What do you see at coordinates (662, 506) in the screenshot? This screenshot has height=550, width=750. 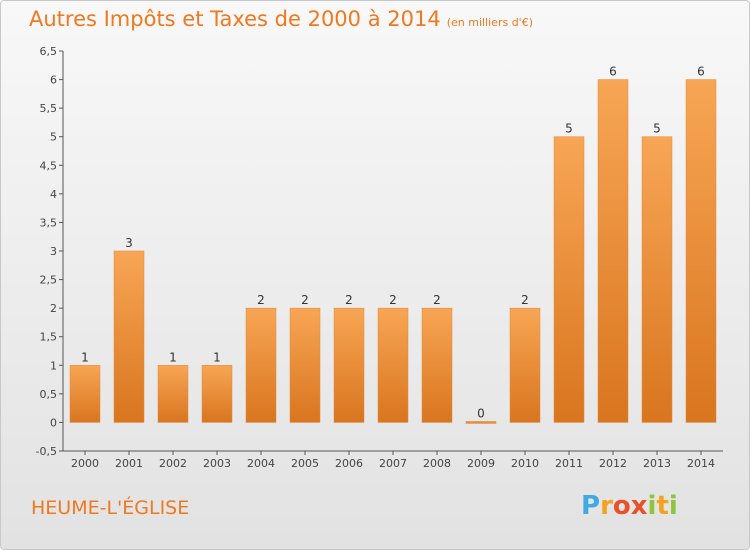 I see `logo-letter: t` at bounding box center [662, 506].